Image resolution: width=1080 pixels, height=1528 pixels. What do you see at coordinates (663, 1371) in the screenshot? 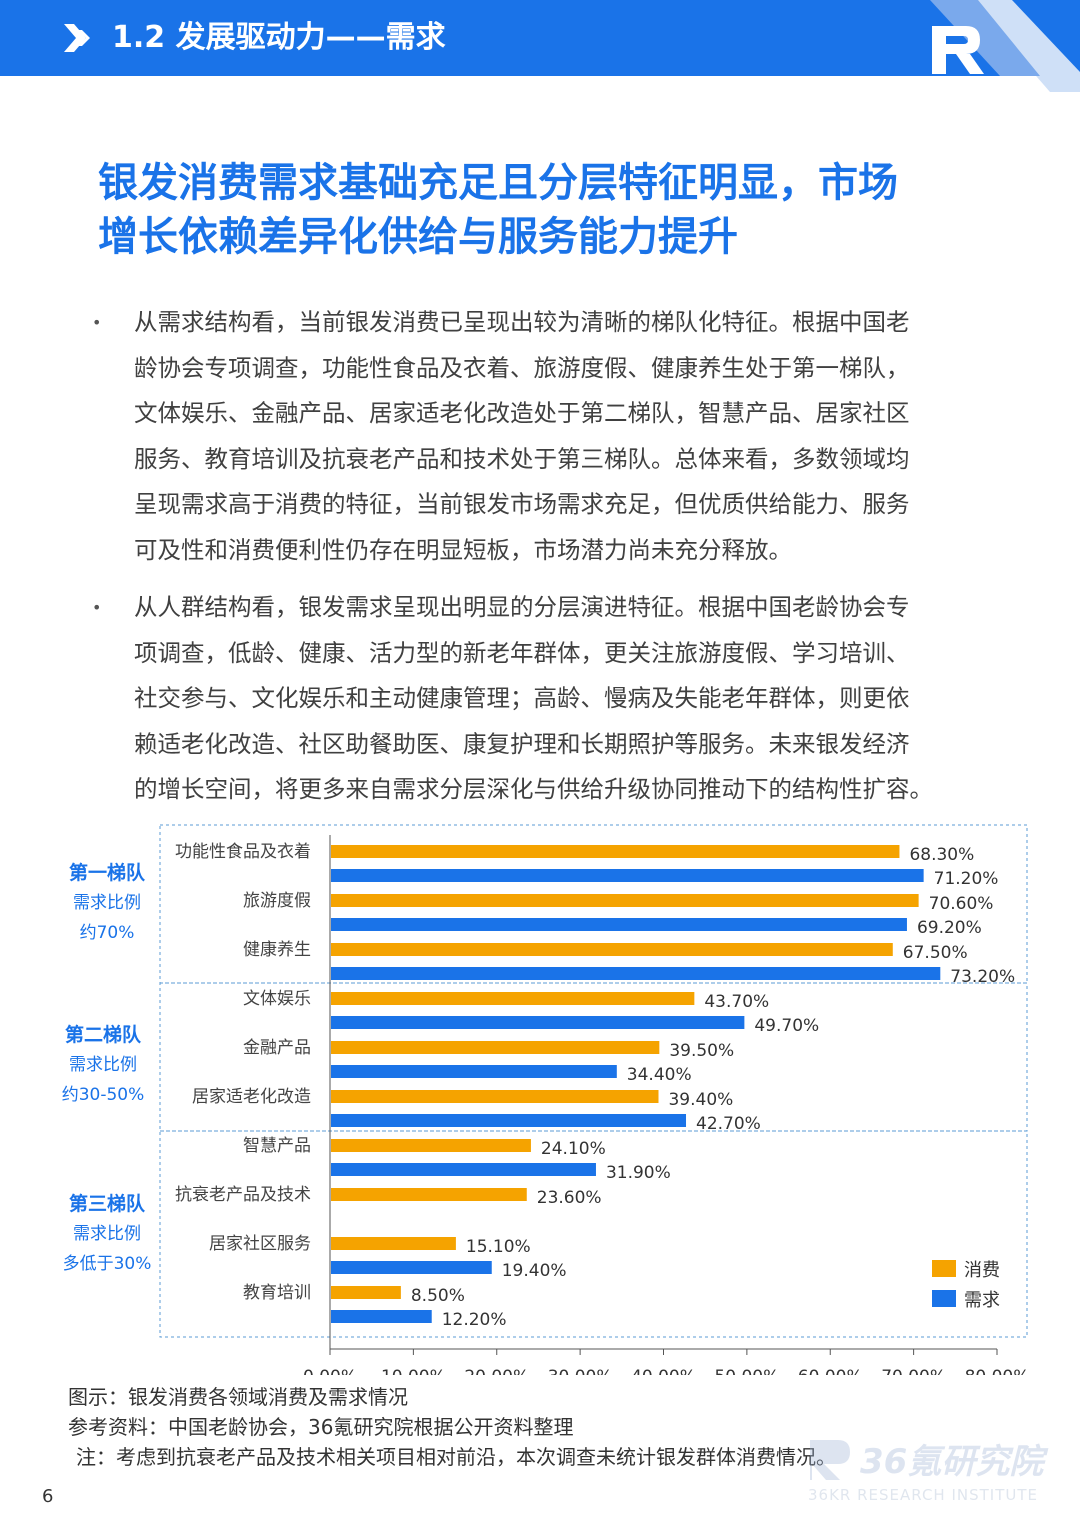
I see `x-tick-label: 40.00%` at bounding box center [663, 1371].